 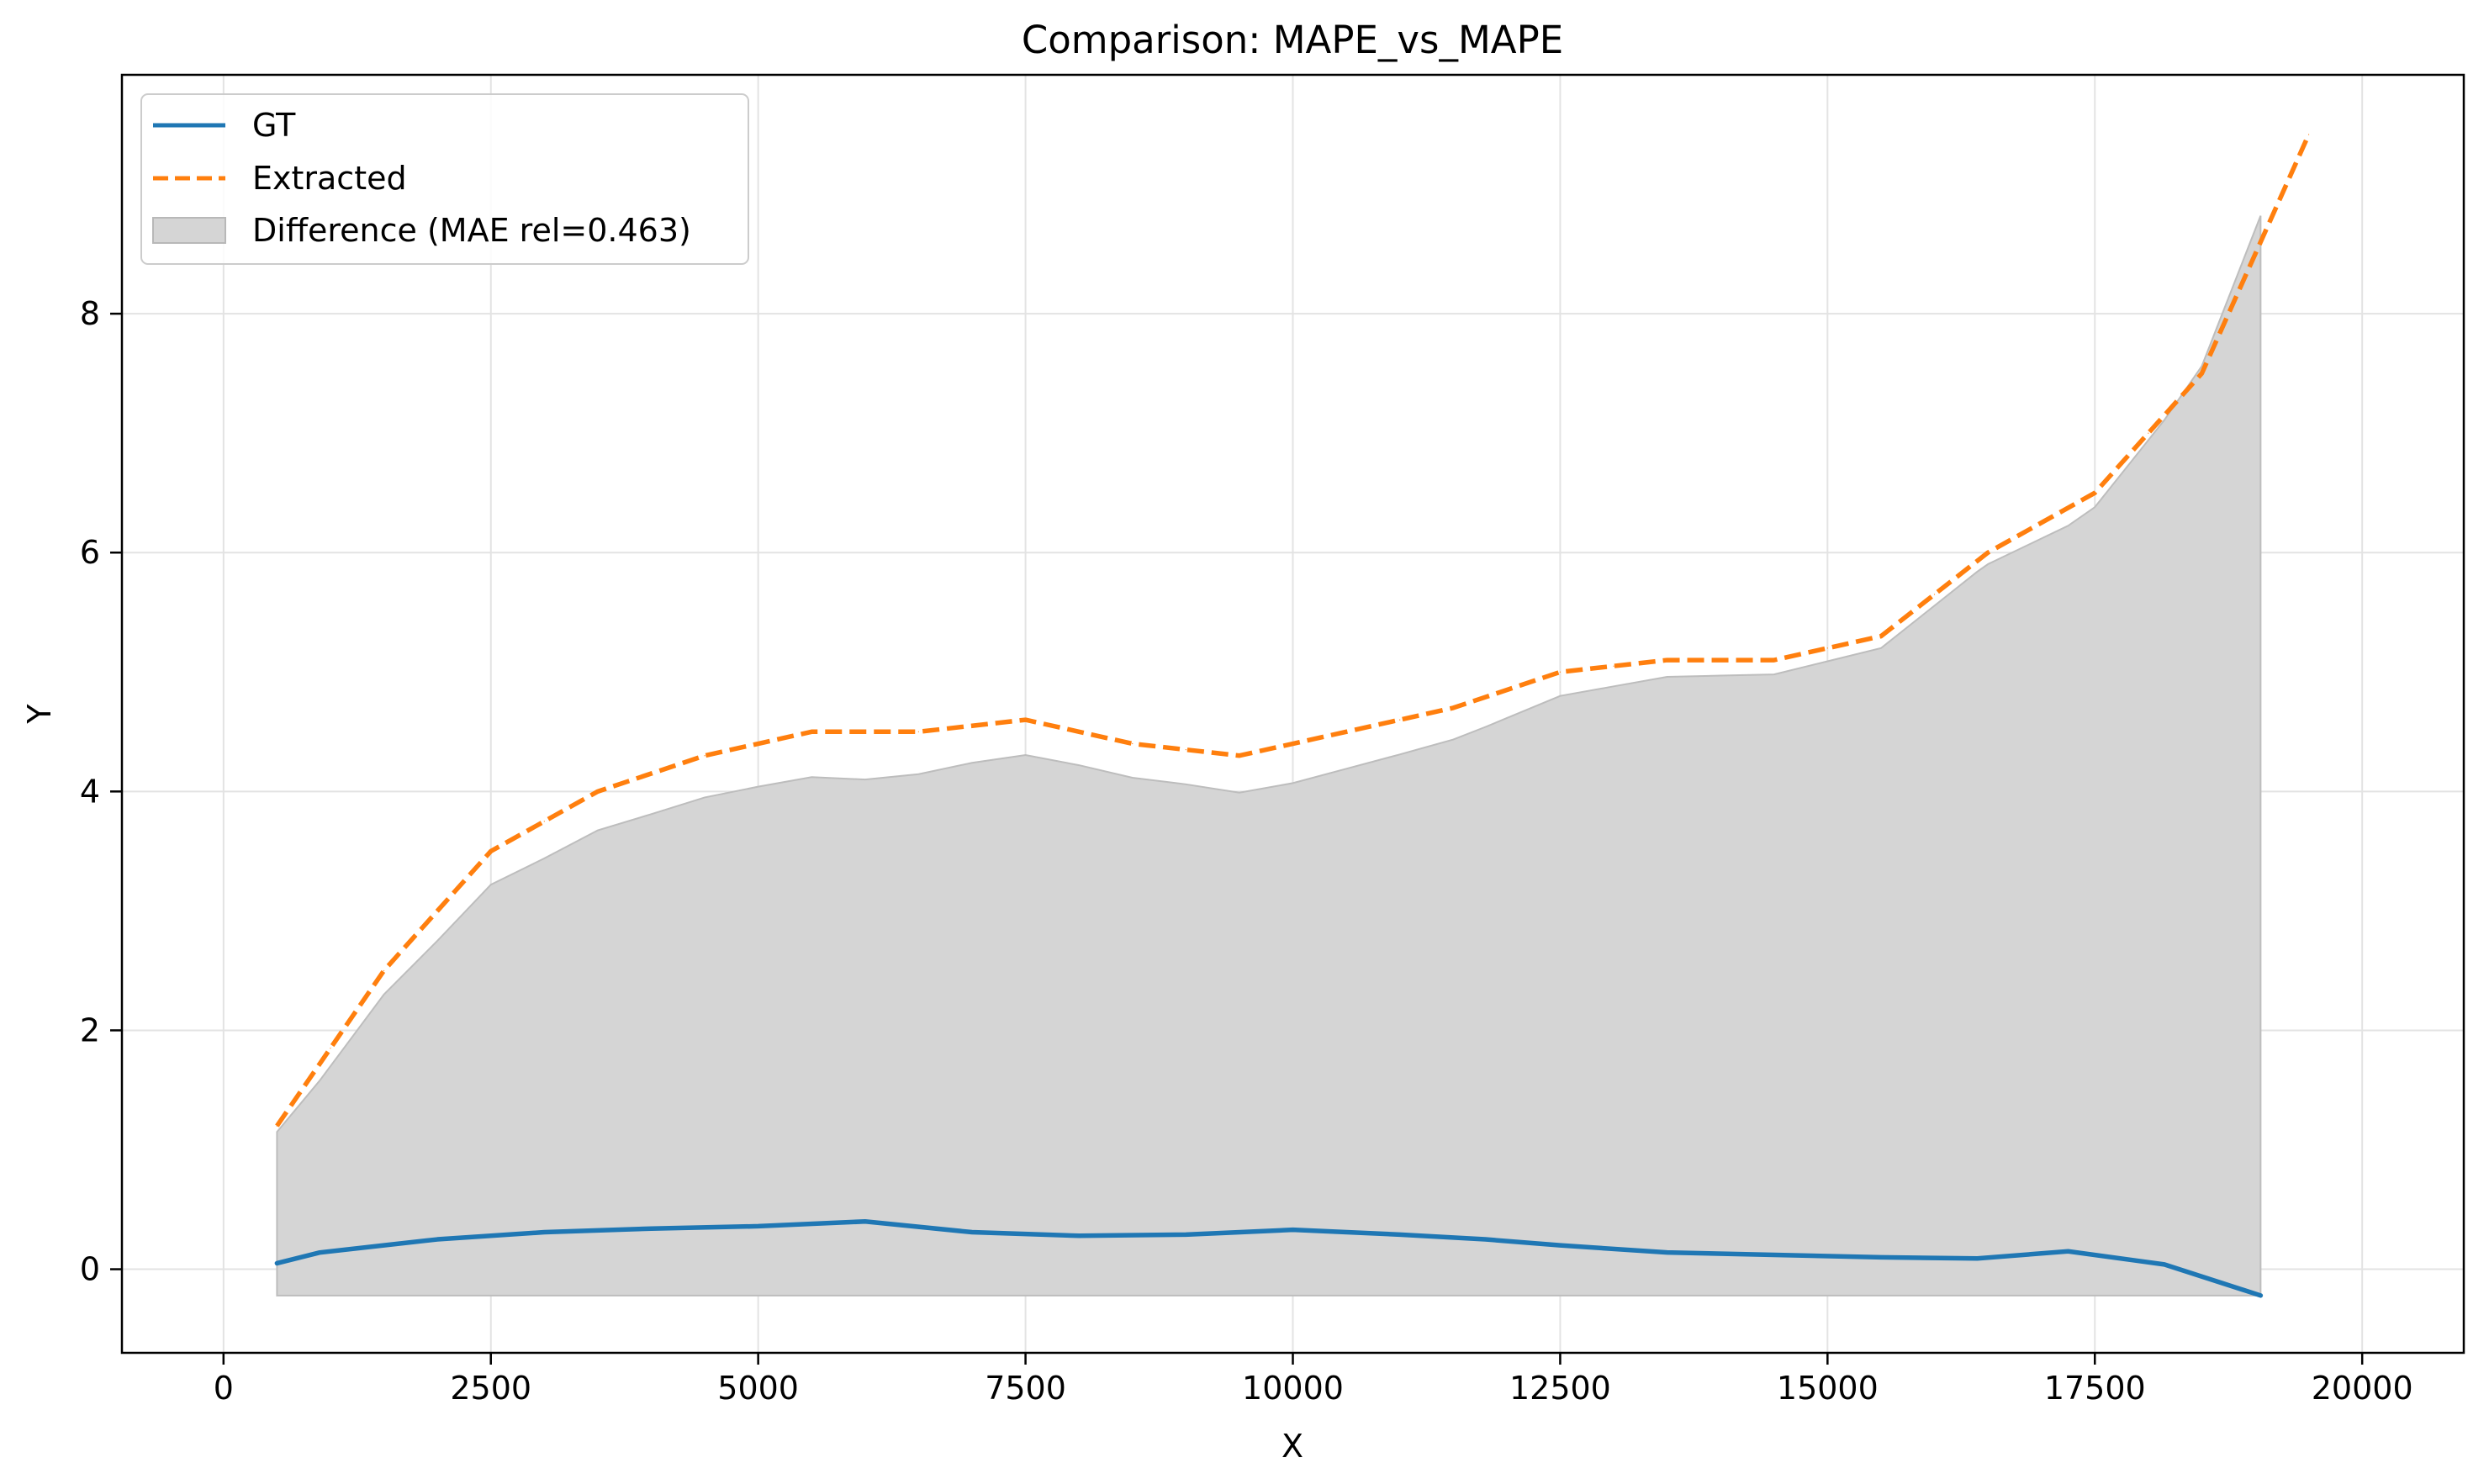 I want to click on x-tick-label: 20000, so click(x=2362, y=1388).